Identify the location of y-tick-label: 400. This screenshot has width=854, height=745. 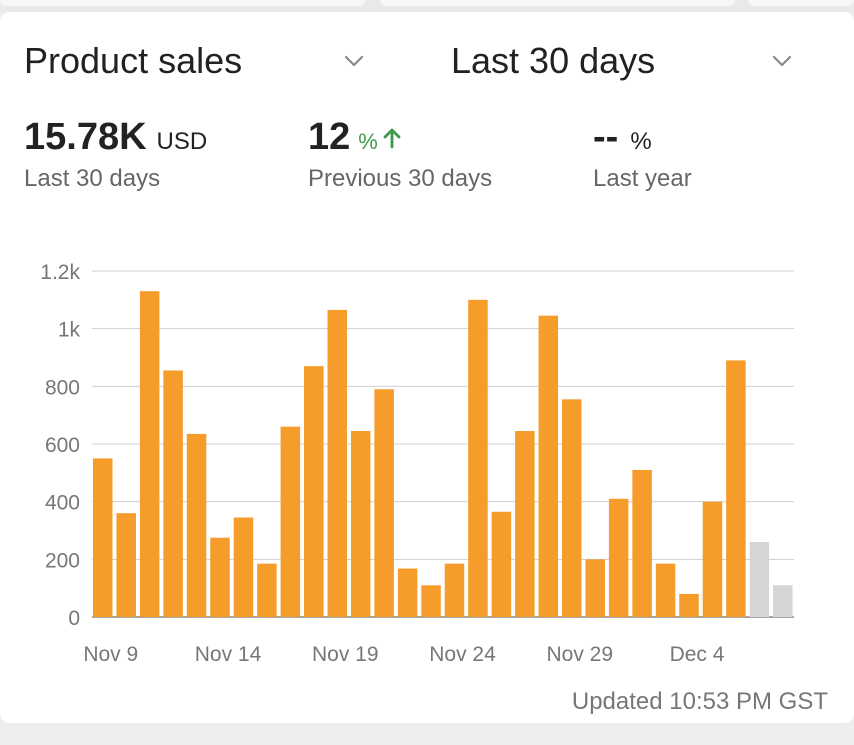
(62, 503).